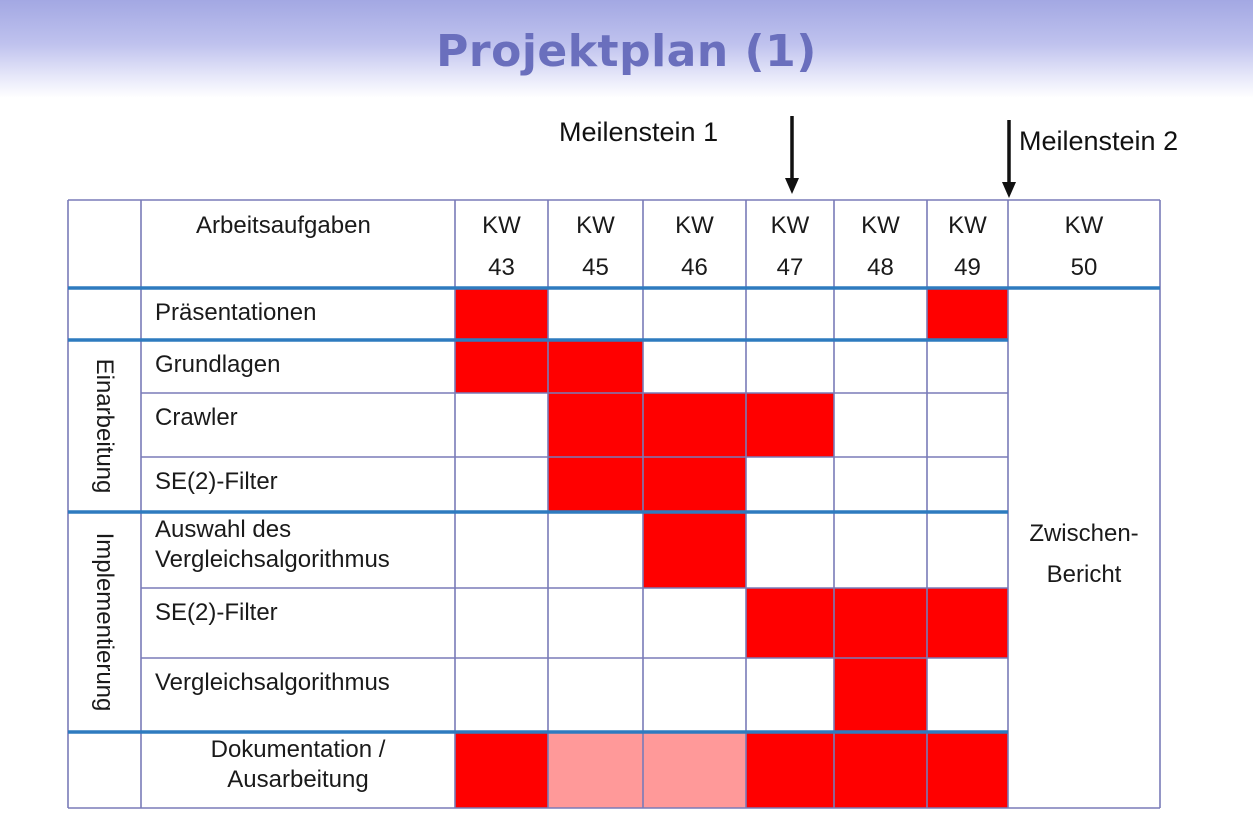  What do you see at coordinates (1084, 267) in the screenshot?
I see `week-header-number: 50` at bounding box center [1084, 267].